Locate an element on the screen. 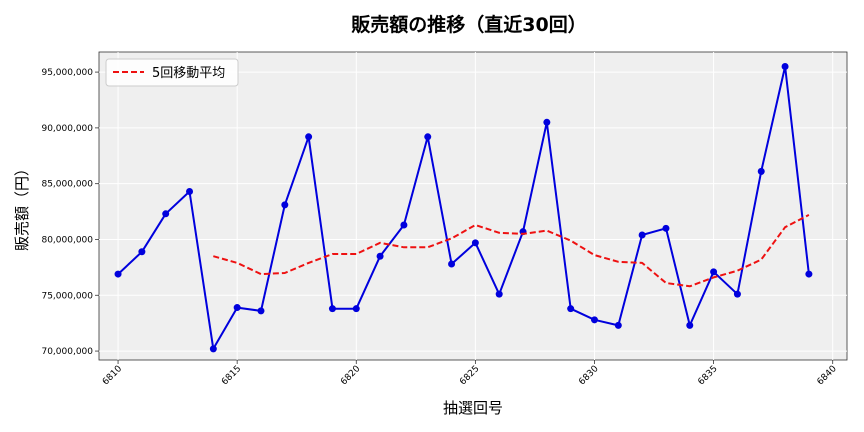  y-tick-label: 85,000,000 is located at coordinates (67, 185).